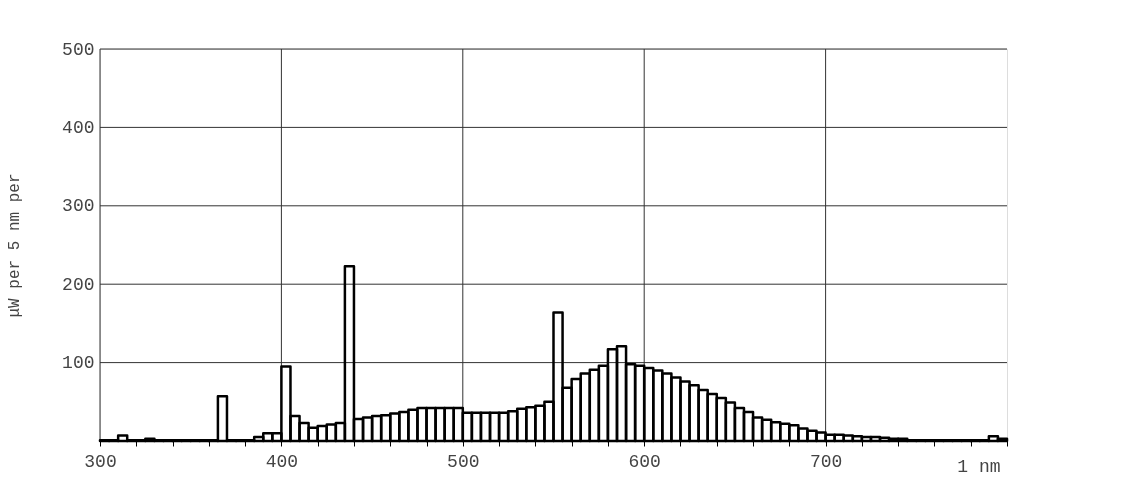 Image resolution: width=1124 pixels, height=500 pixels. What do you see at coordinates (100, 461) in the screenshot?
I see `x-tick-label: 300` at bounding box center [100, 461].